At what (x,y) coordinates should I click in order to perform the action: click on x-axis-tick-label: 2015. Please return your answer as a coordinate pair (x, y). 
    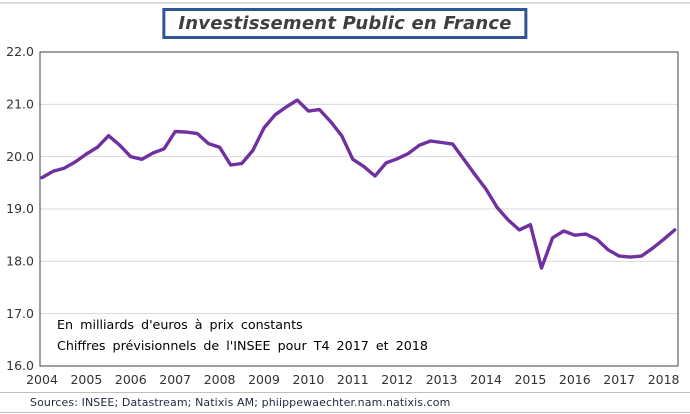
    Looking at the image, I should click on (530, 379).